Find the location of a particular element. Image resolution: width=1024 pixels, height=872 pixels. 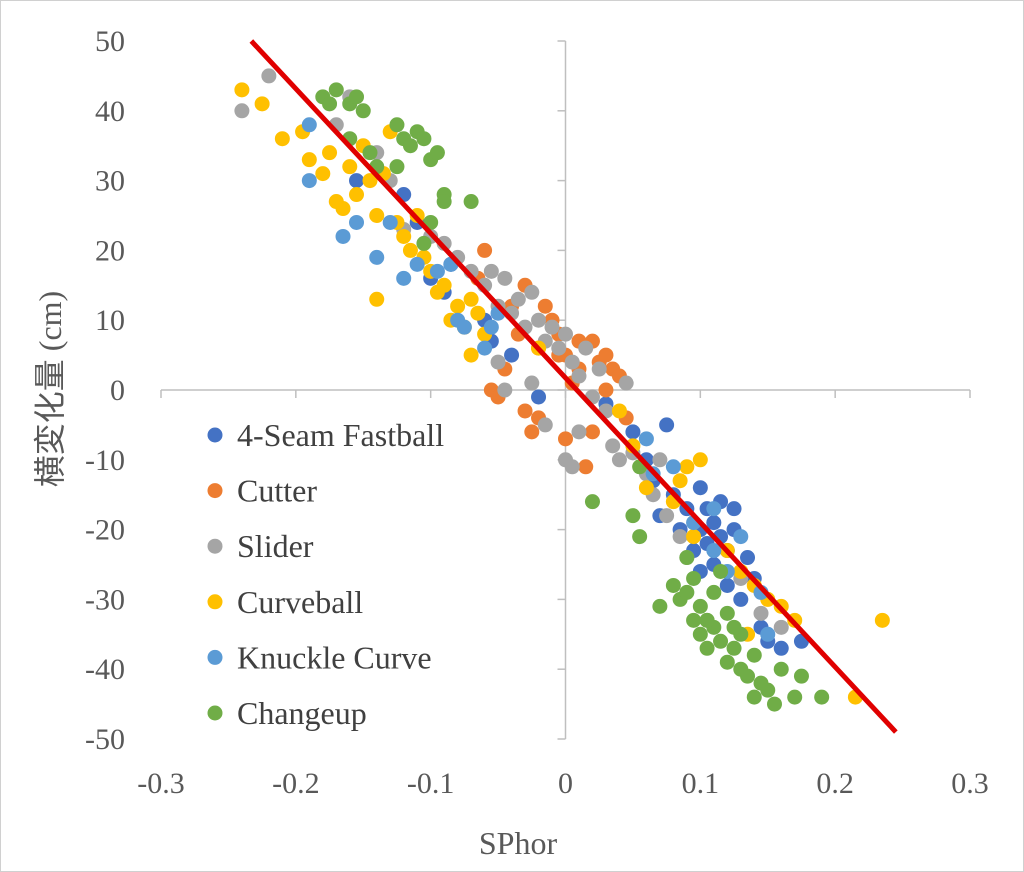

y-tick-label: -10 is located at coordinates (105, 460).